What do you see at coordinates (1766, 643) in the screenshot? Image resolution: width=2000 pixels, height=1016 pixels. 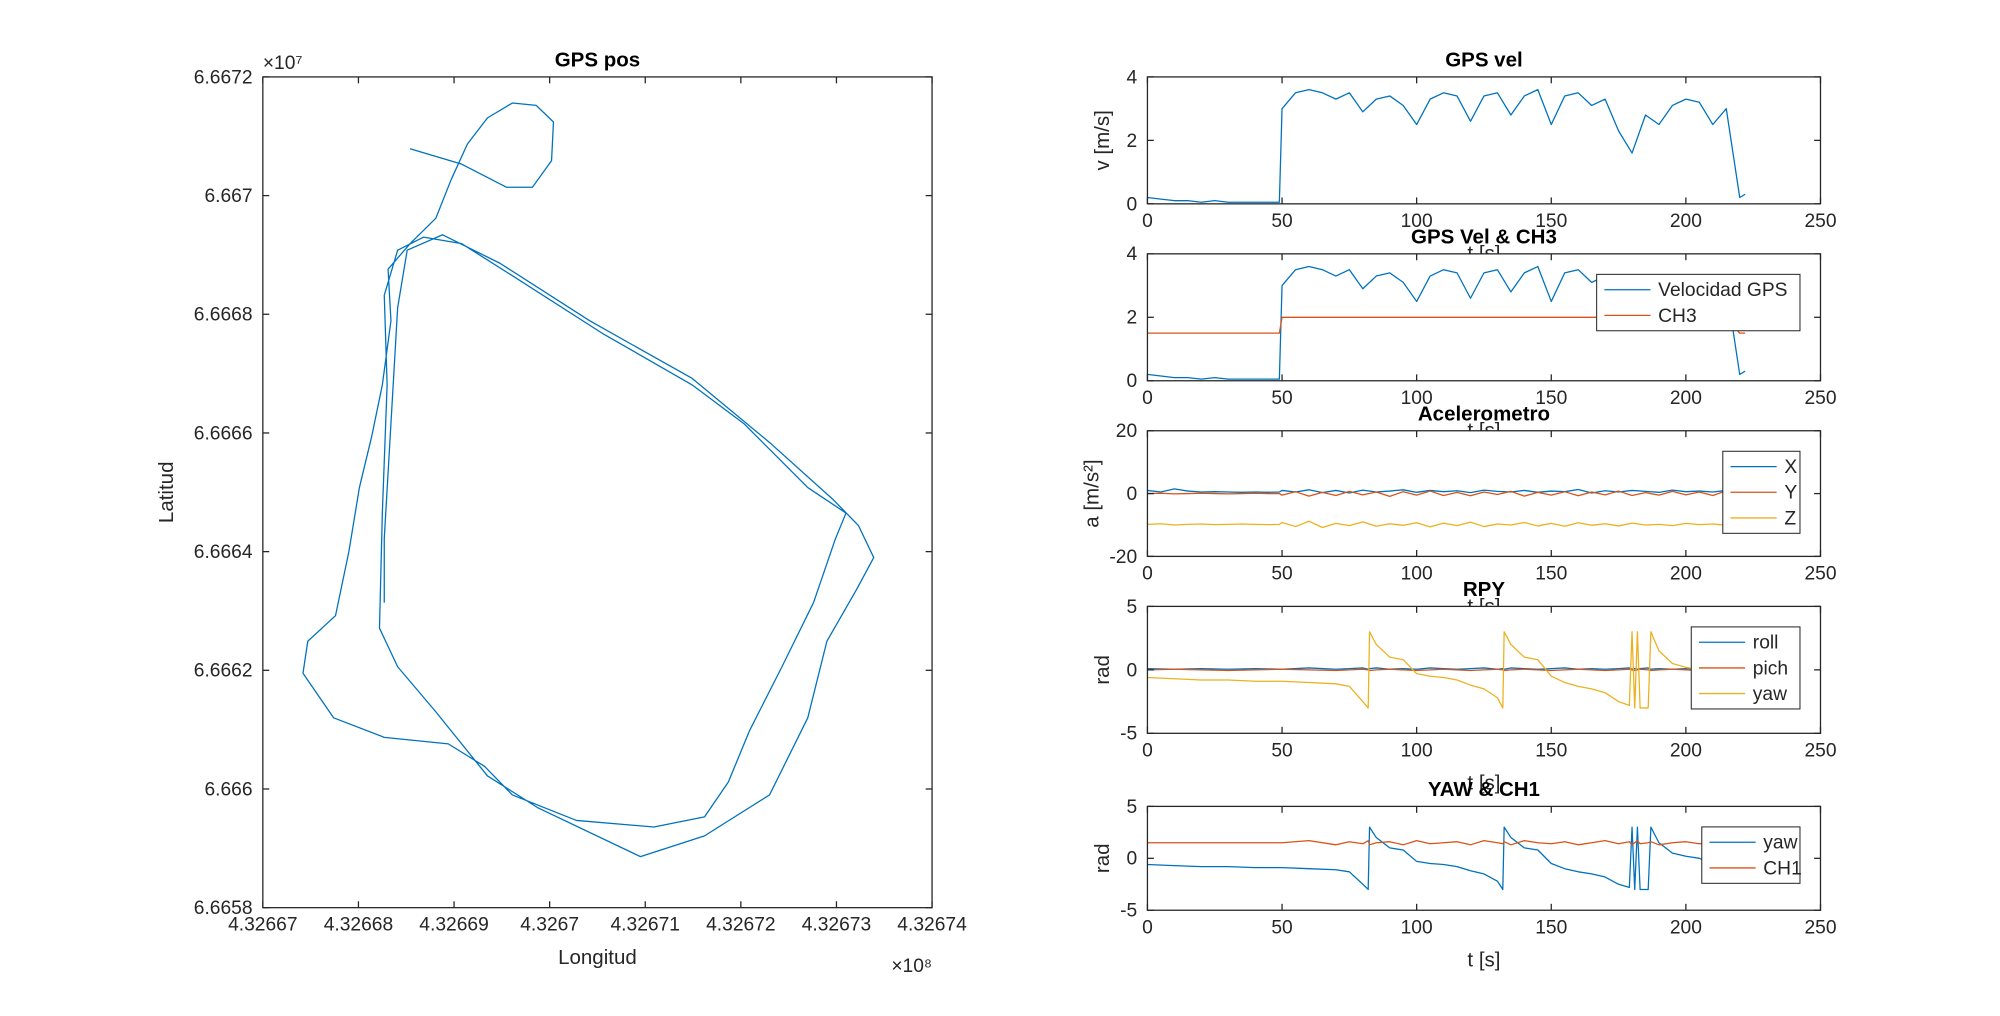 I see `legend-label: roll` at bounding box center [1766, 643].